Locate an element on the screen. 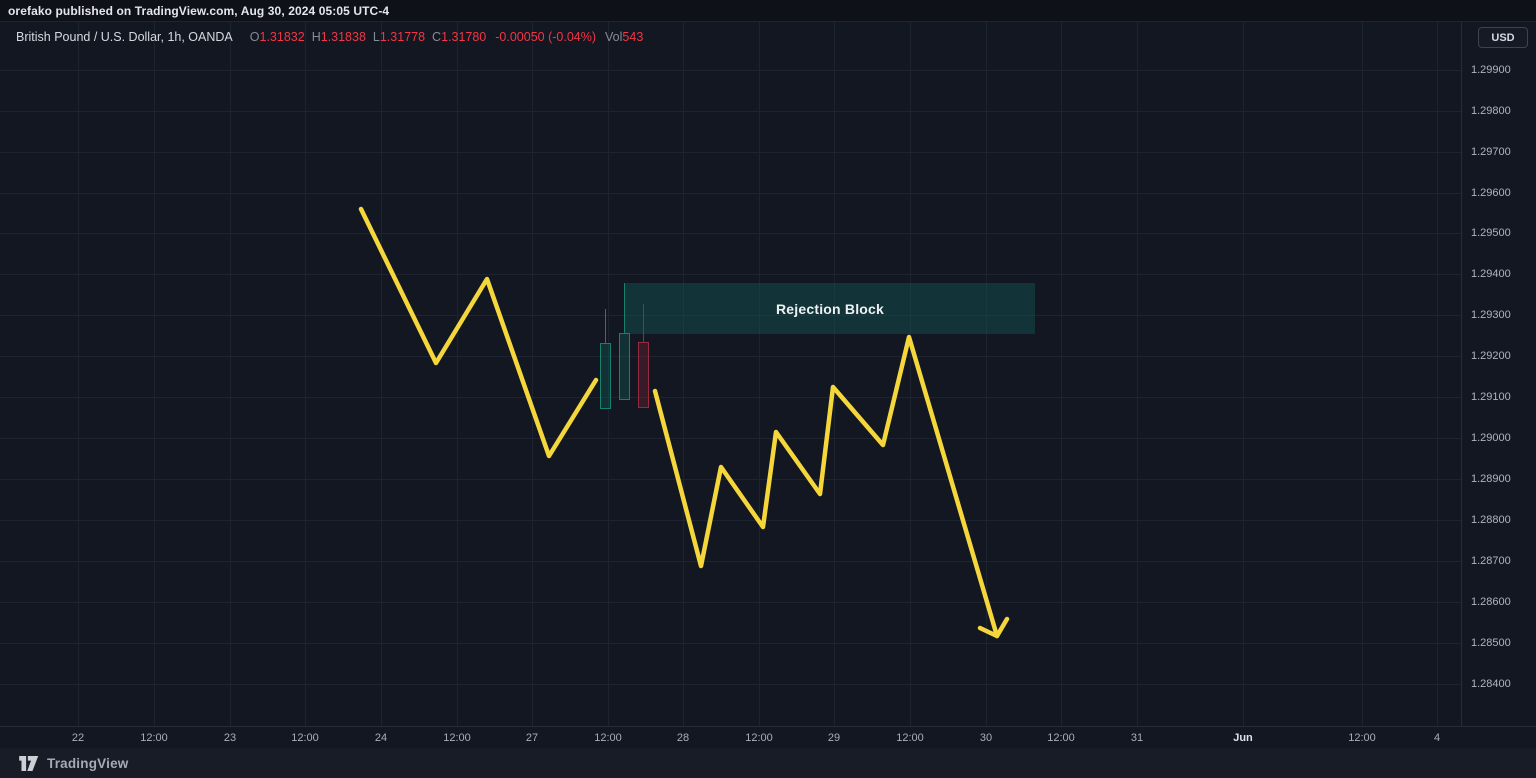 The width and height of the screenshot is (1536, 778). price-axis-label: 1.29800 is located at coordinates (1491, 111).